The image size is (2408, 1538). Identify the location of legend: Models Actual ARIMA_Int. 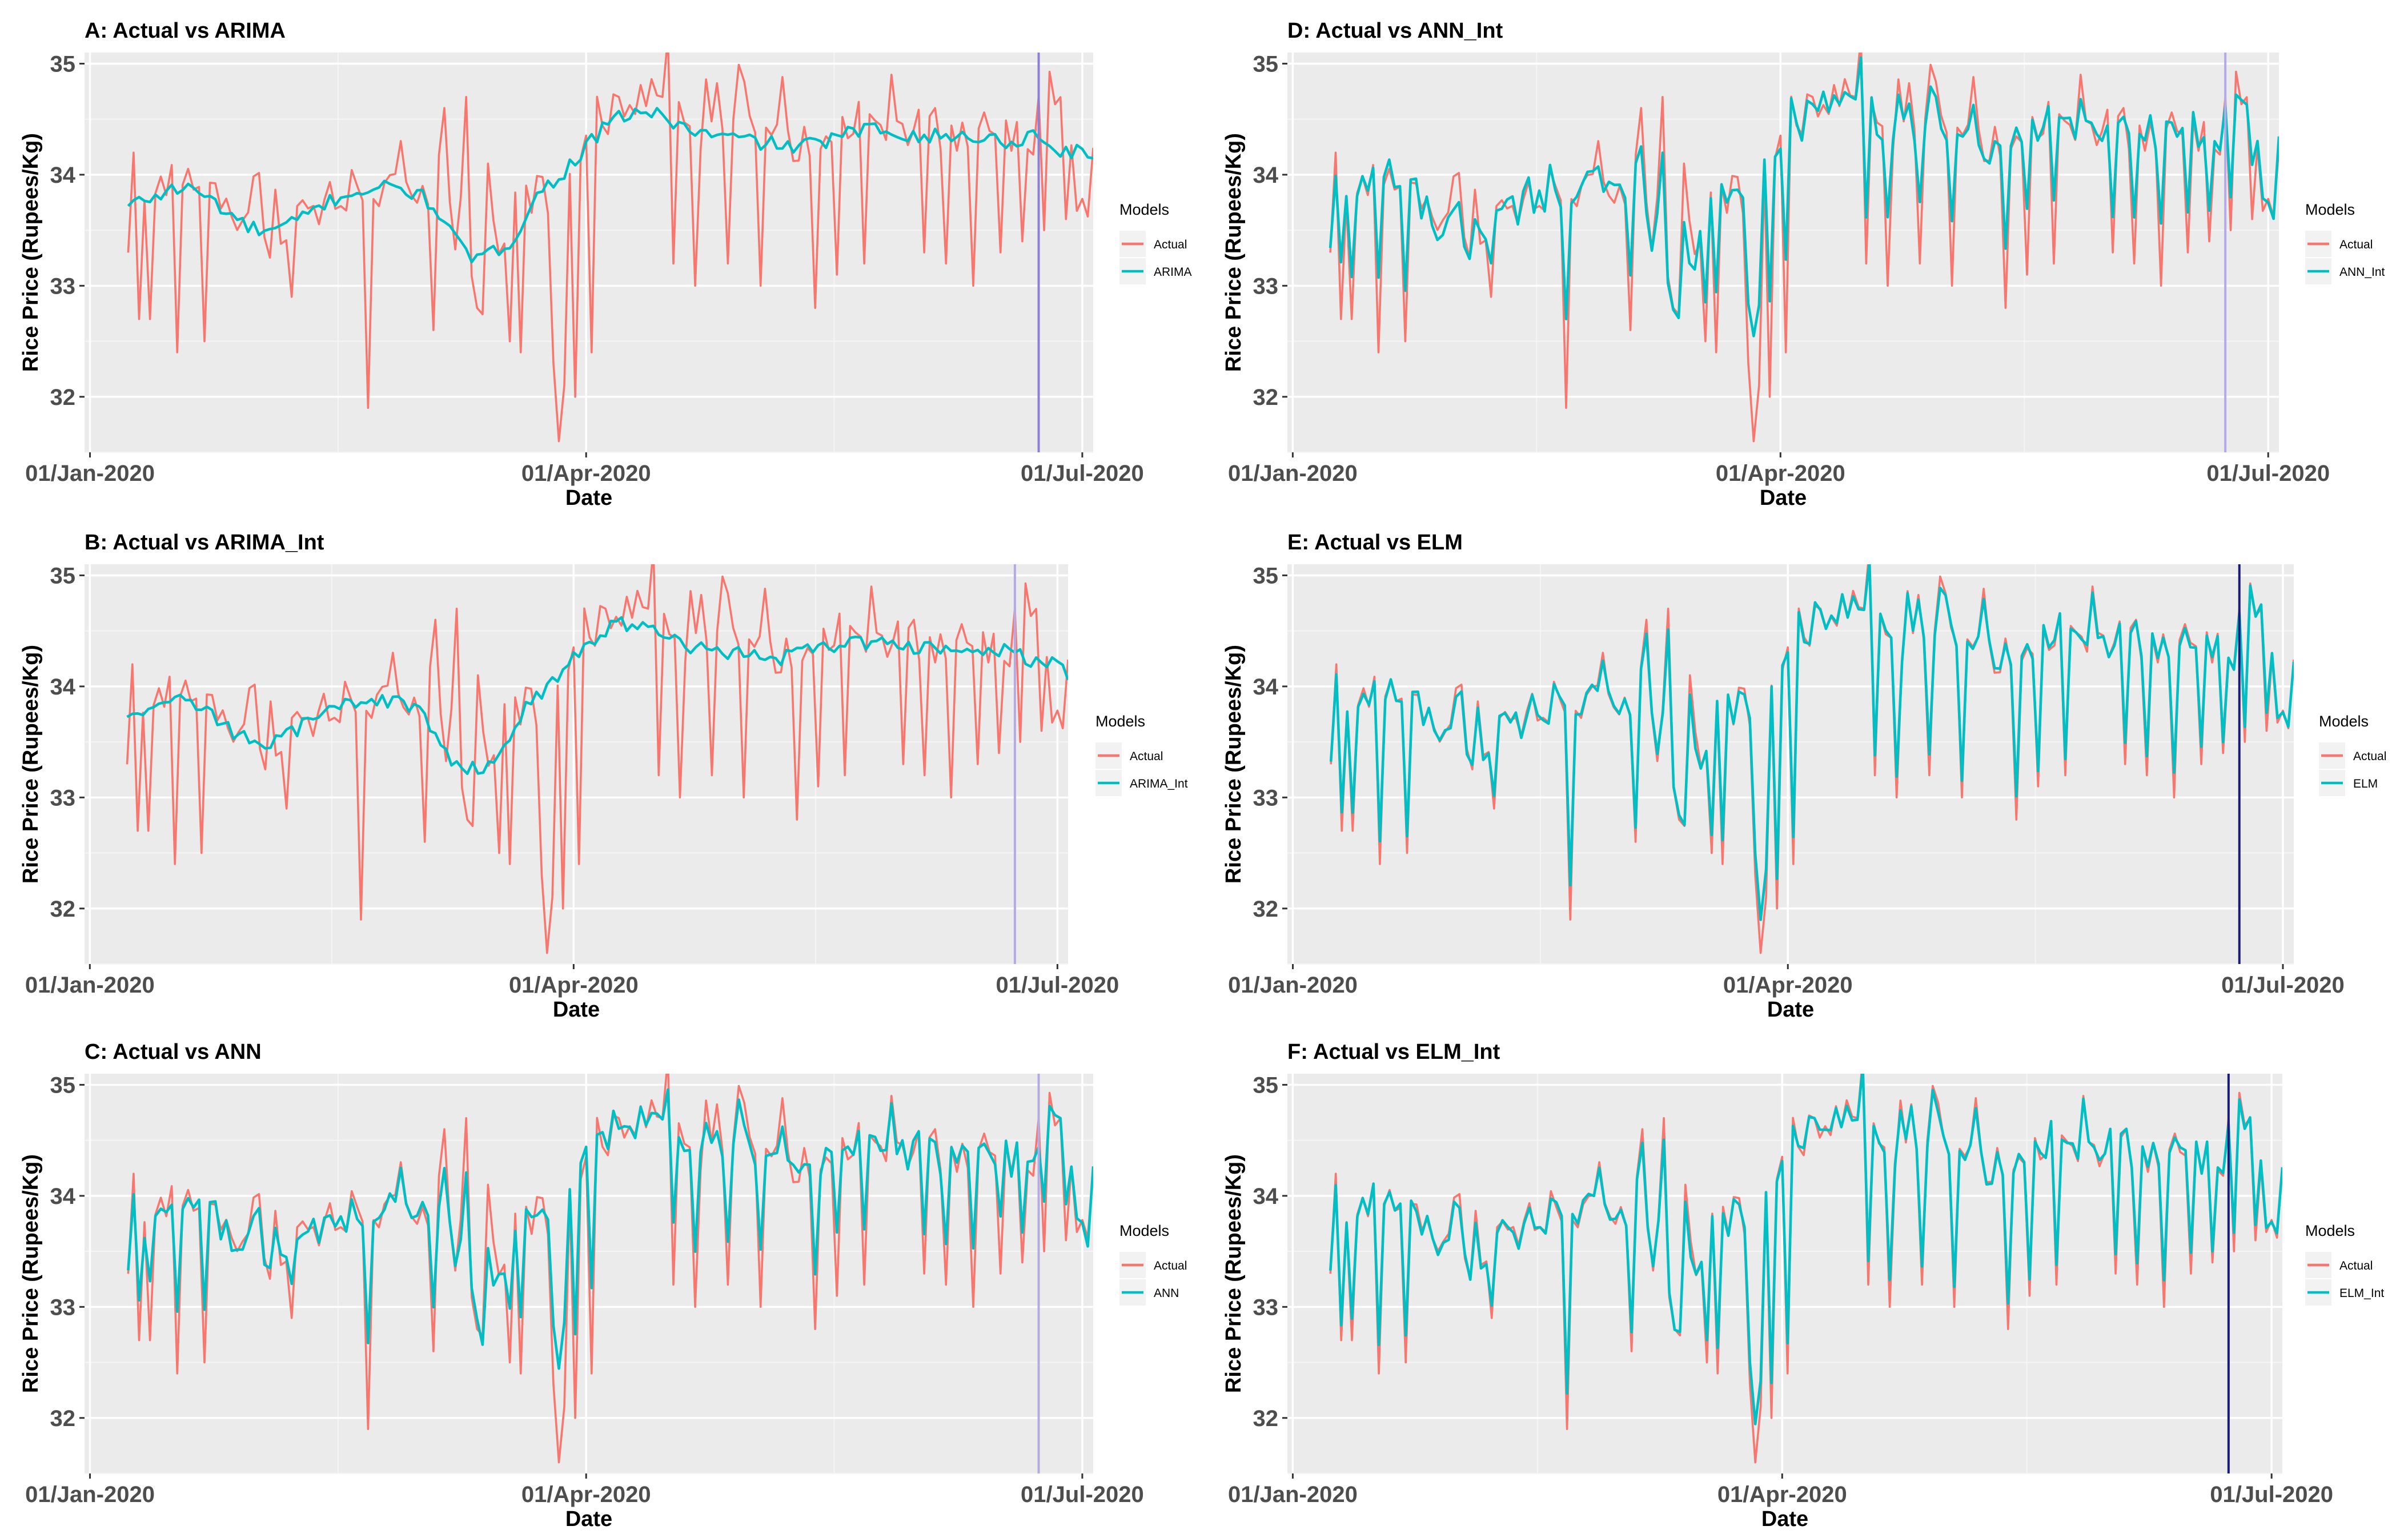
(1141, 754).